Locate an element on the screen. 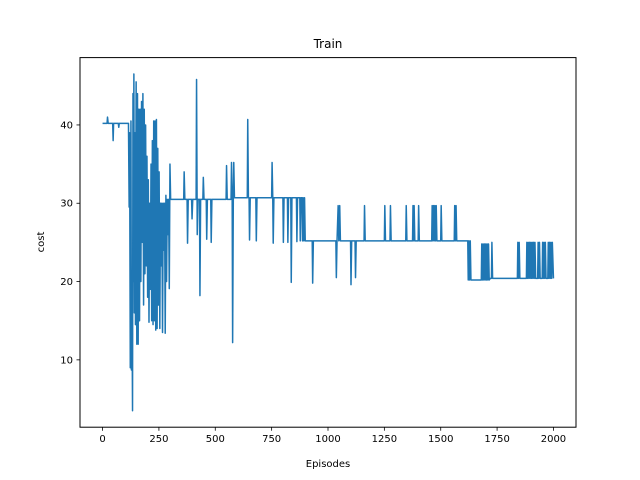  y-axis-label: cost is located at coordinates (41, 242).